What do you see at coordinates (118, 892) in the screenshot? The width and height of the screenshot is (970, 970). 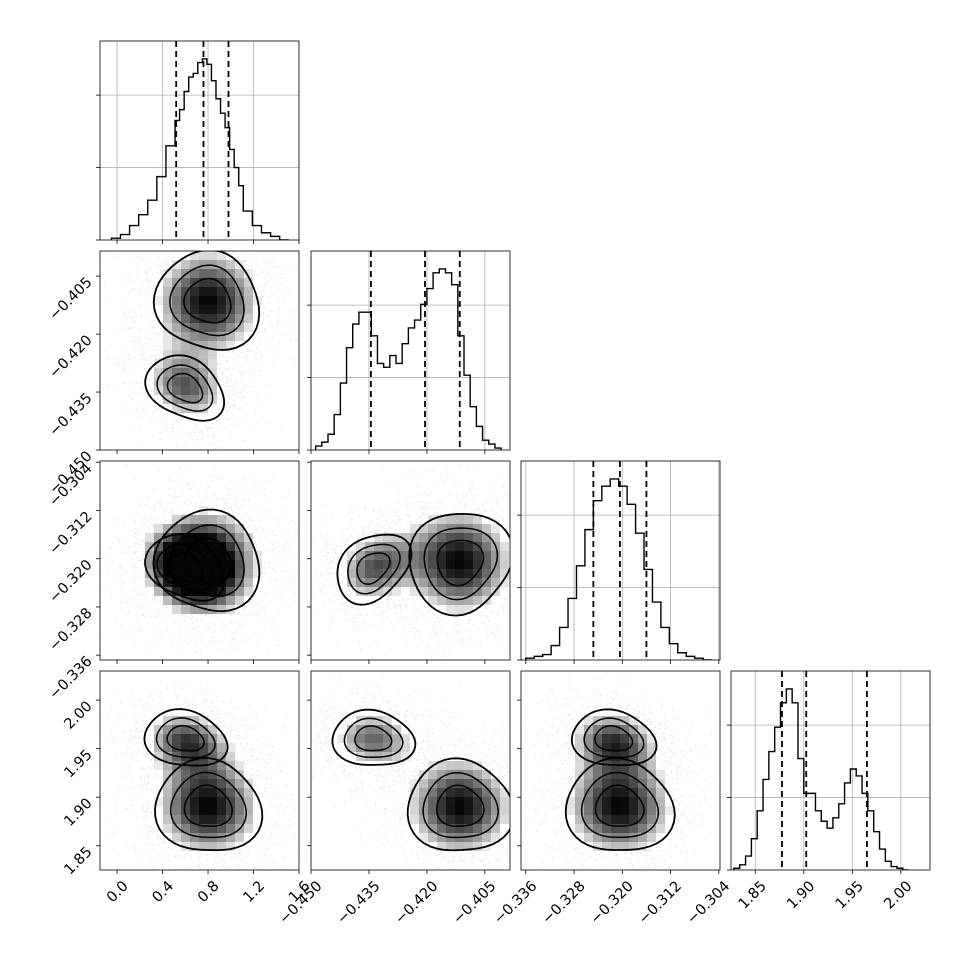 I see `x-tick-label: 0.0` at bounding box center [118, 892].